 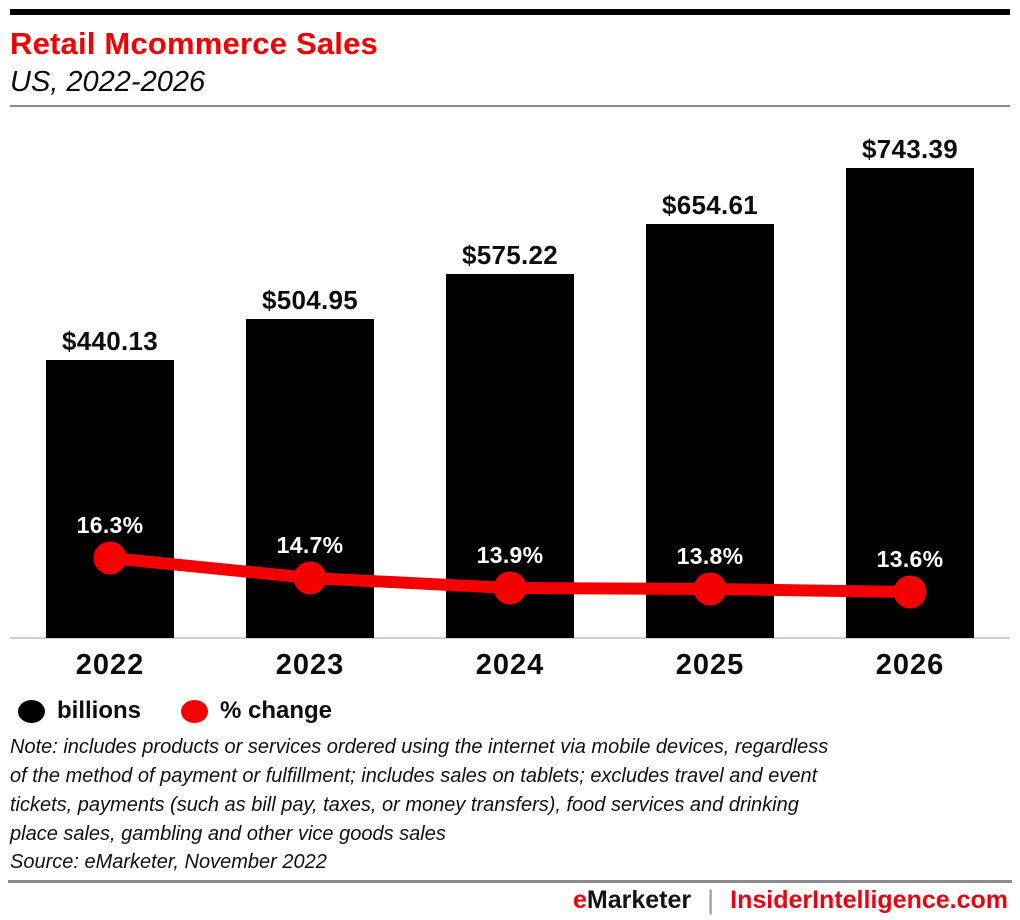 I want to click on pct-change-label: 14.7%, so click(x=310, y=545).